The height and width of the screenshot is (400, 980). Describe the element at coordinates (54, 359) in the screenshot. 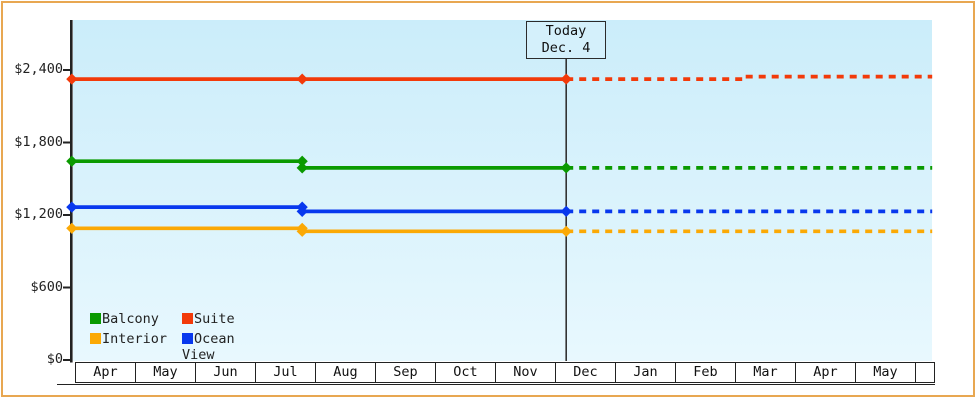

I see `y-axis-tick-label: $0` at that location.